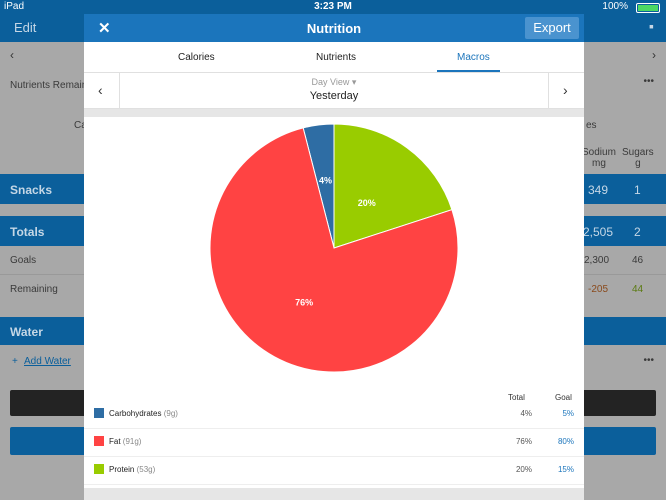 The width and height of the screenshot is (666, 500). Describe the element at coordinates (27, 232) in the screenshot. I see `totals-label: Totals` at that location.